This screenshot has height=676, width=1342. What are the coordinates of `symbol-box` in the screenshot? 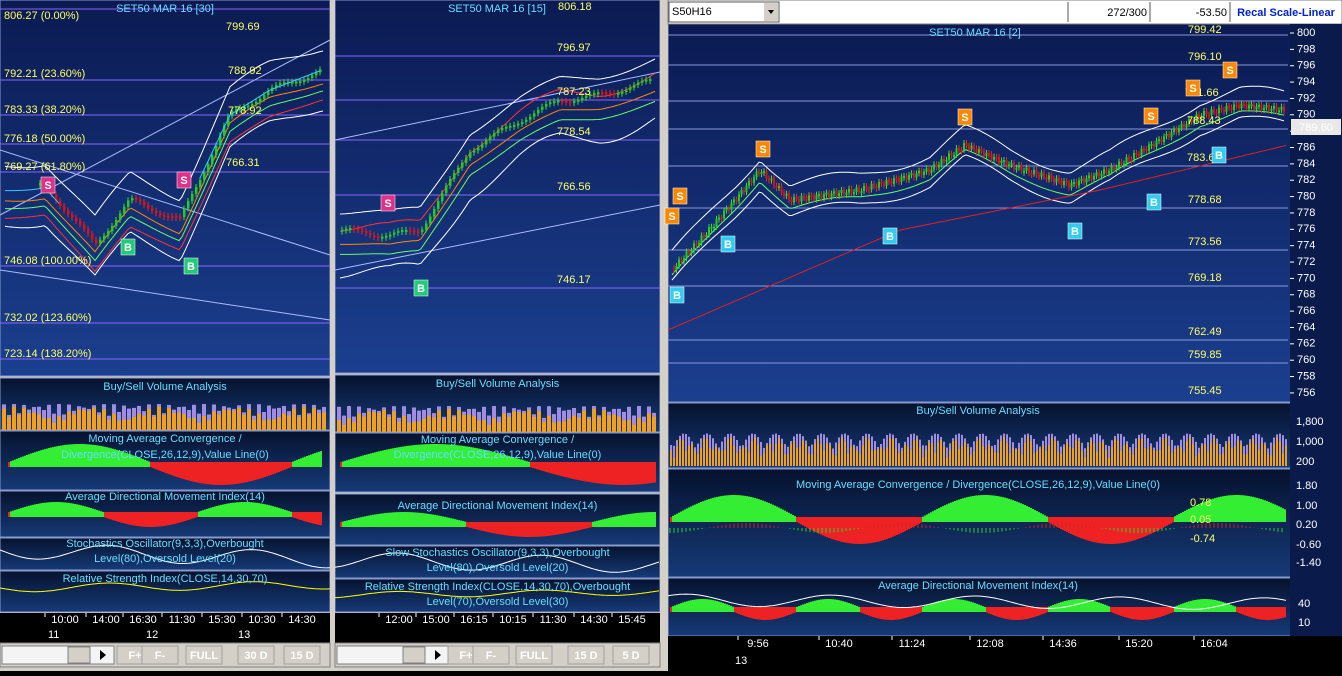 It's located at (724, 12).